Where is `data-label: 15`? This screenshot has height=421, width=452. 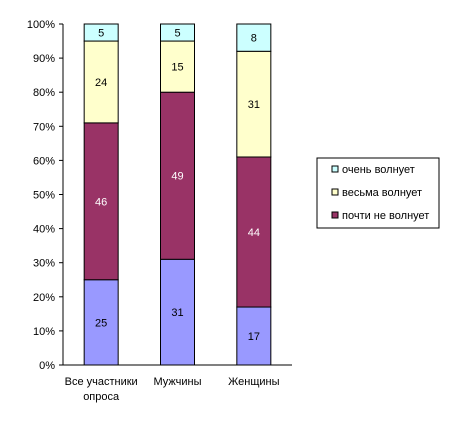
data-label: 15 is located at coordinates (177, 68).